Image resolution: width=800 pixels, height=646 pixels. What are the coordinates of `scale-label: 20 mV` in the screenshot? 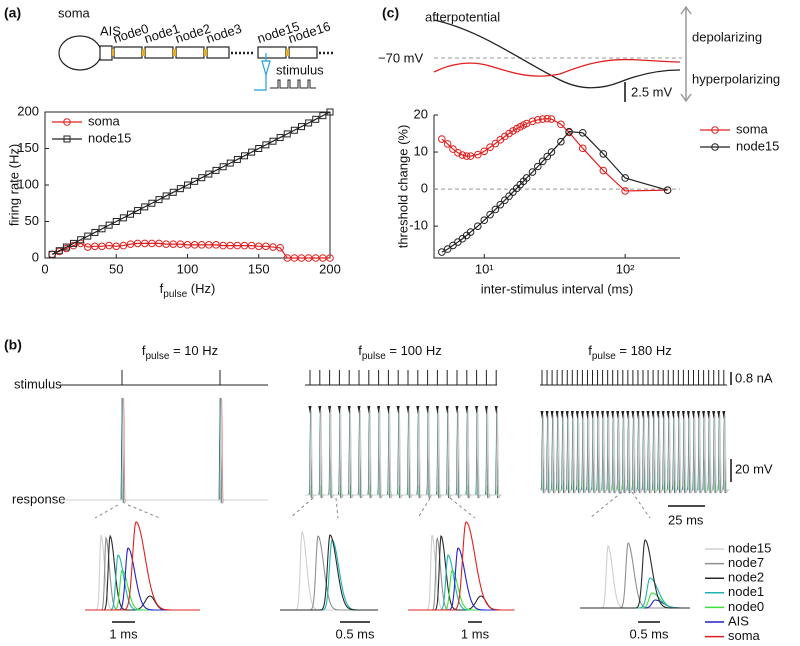 It's located at (754, 468).